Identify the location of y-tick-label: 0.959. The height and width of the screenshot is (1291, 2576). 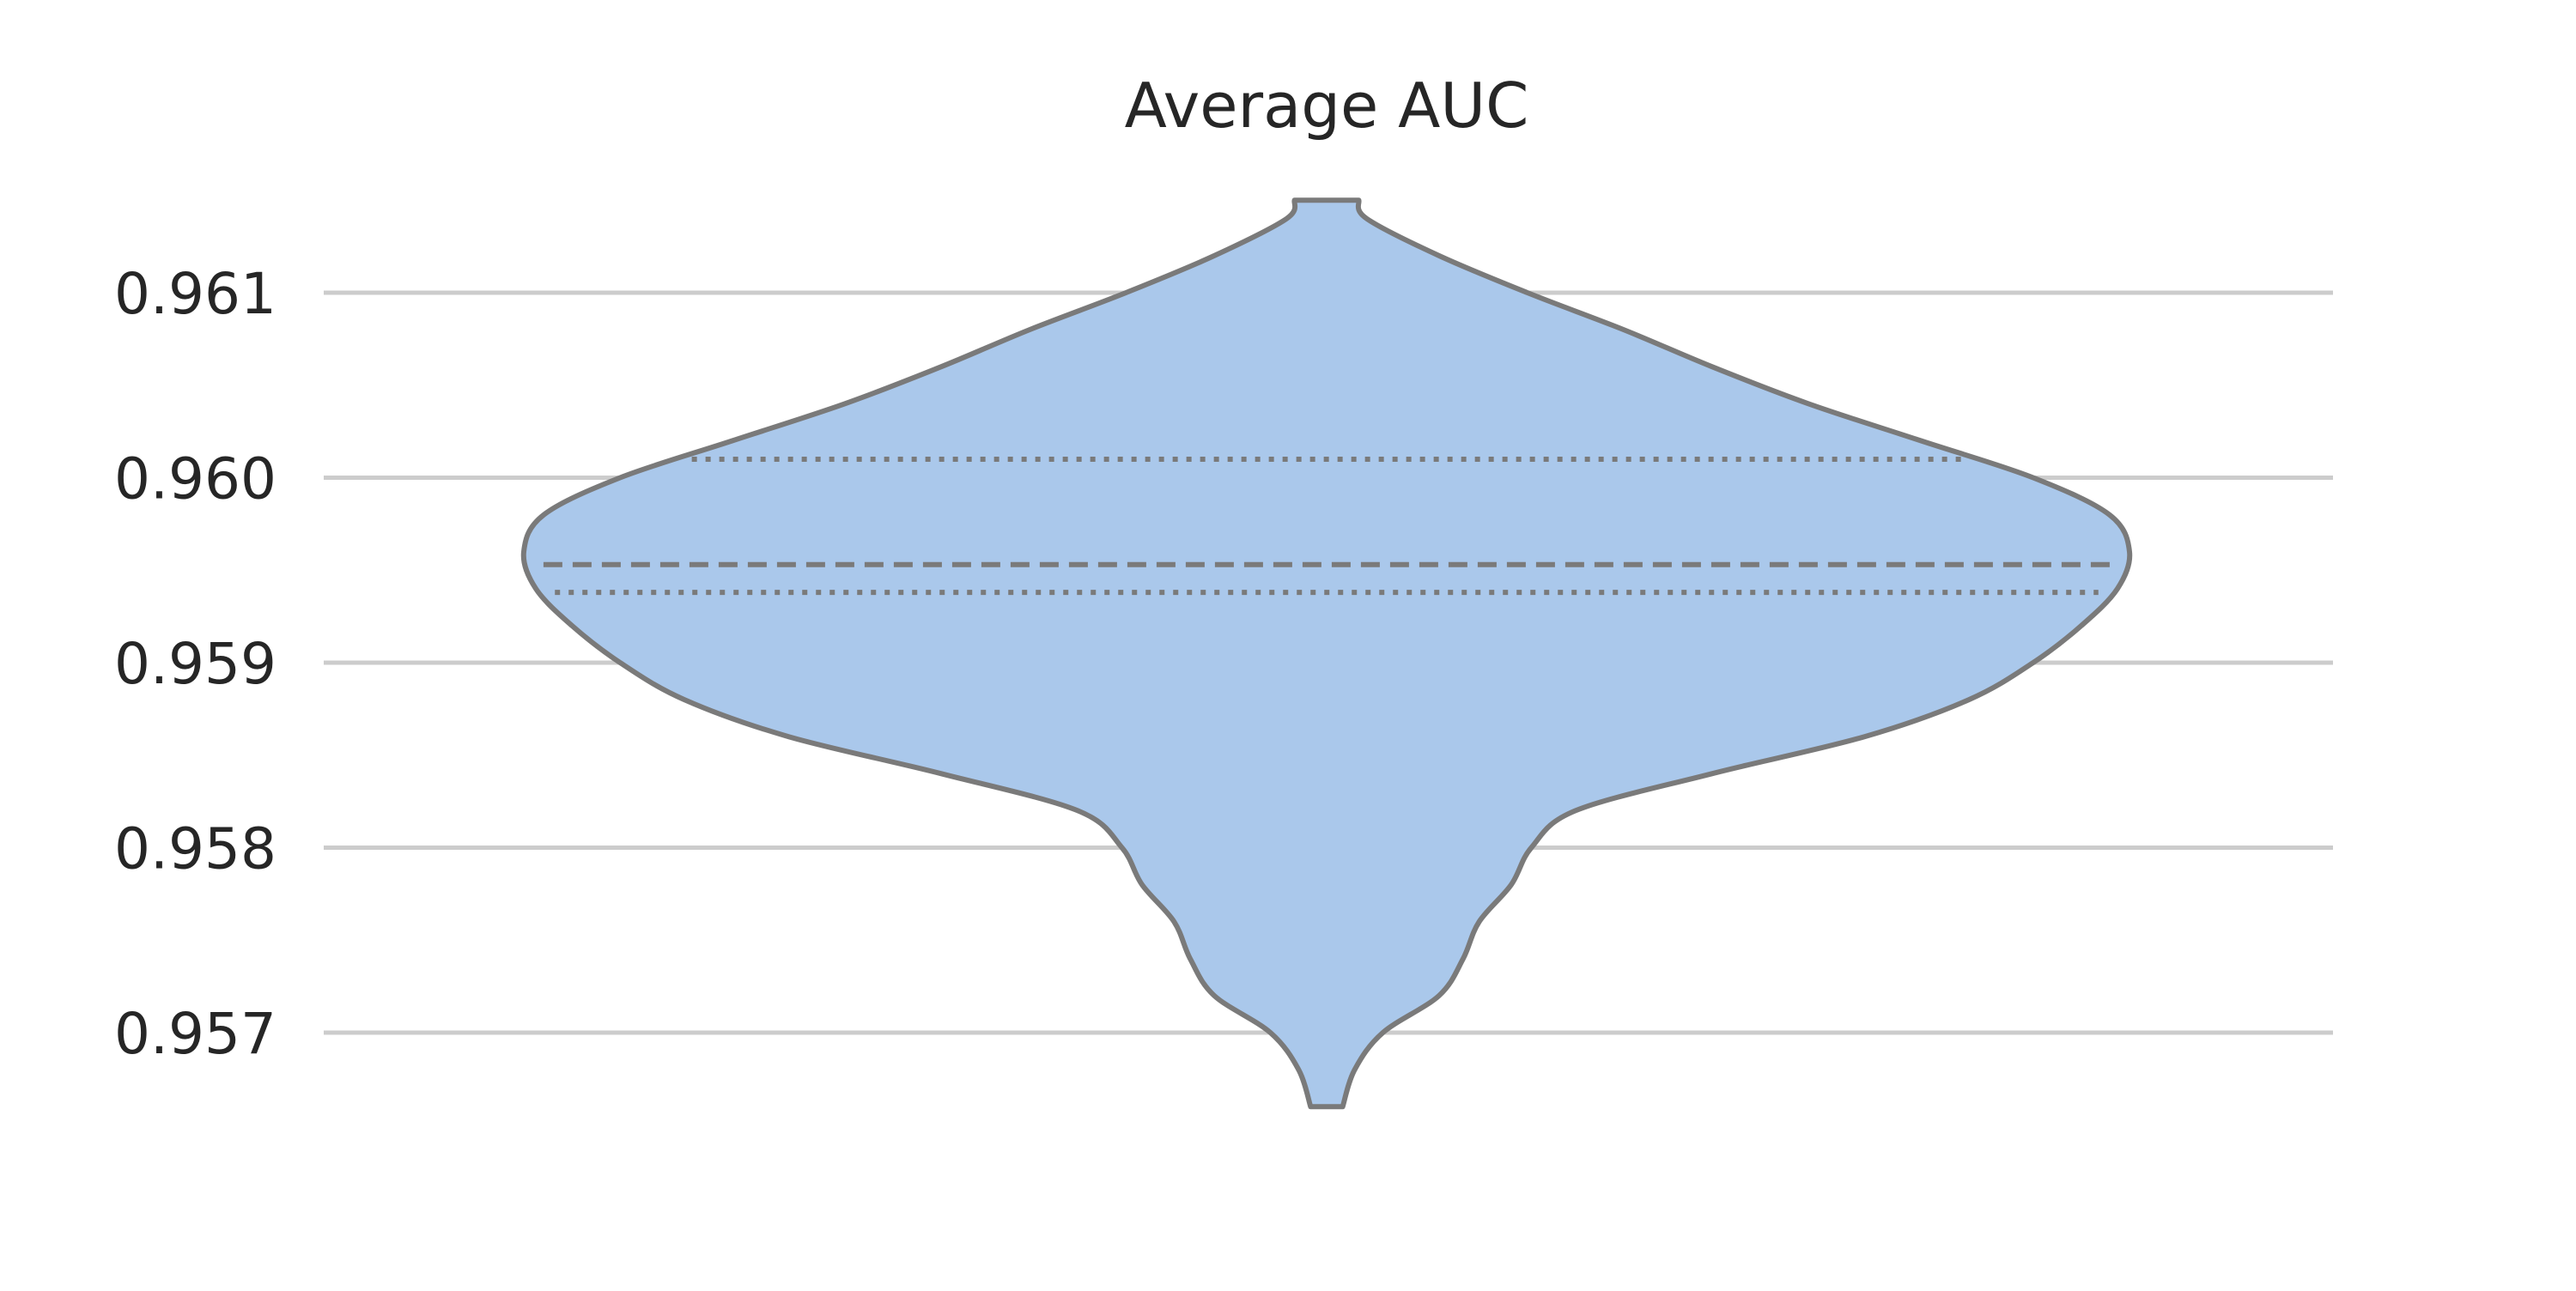
(195, 664).